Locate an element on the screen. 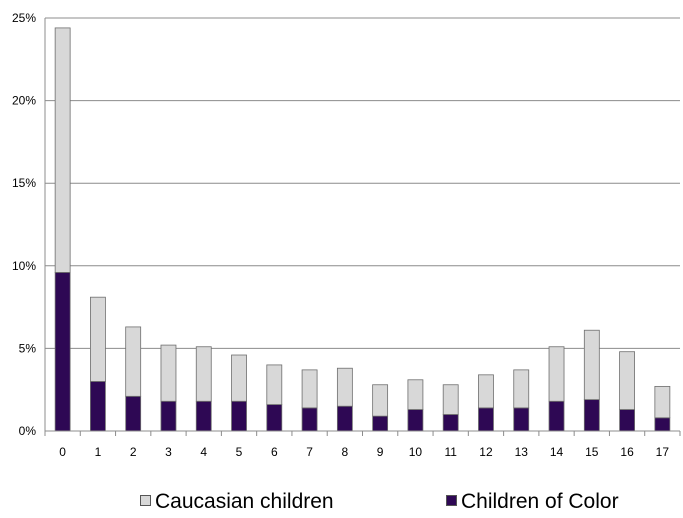 The height and width of the screenshot is (518, 683). x-tick-label: 5 is located at coordinates (239, 452).